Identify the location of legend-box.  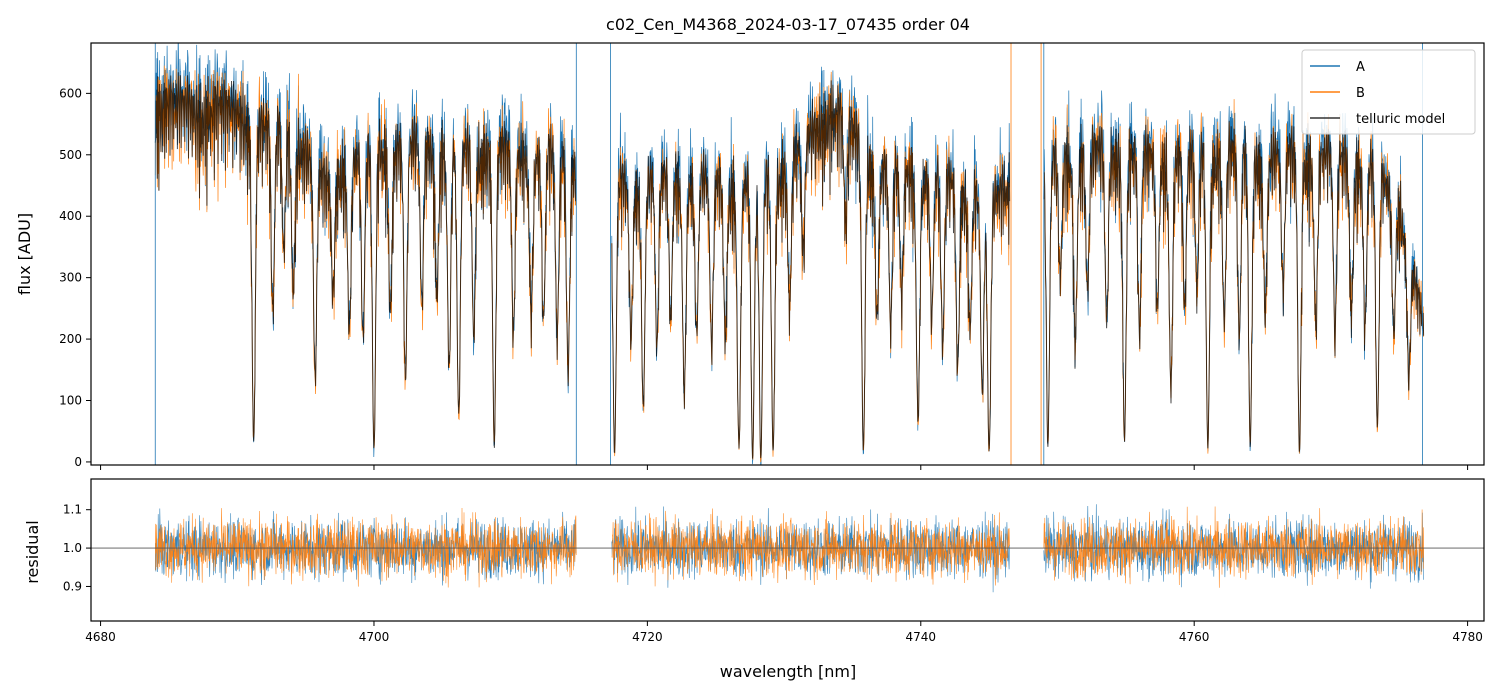
(1388, 92).